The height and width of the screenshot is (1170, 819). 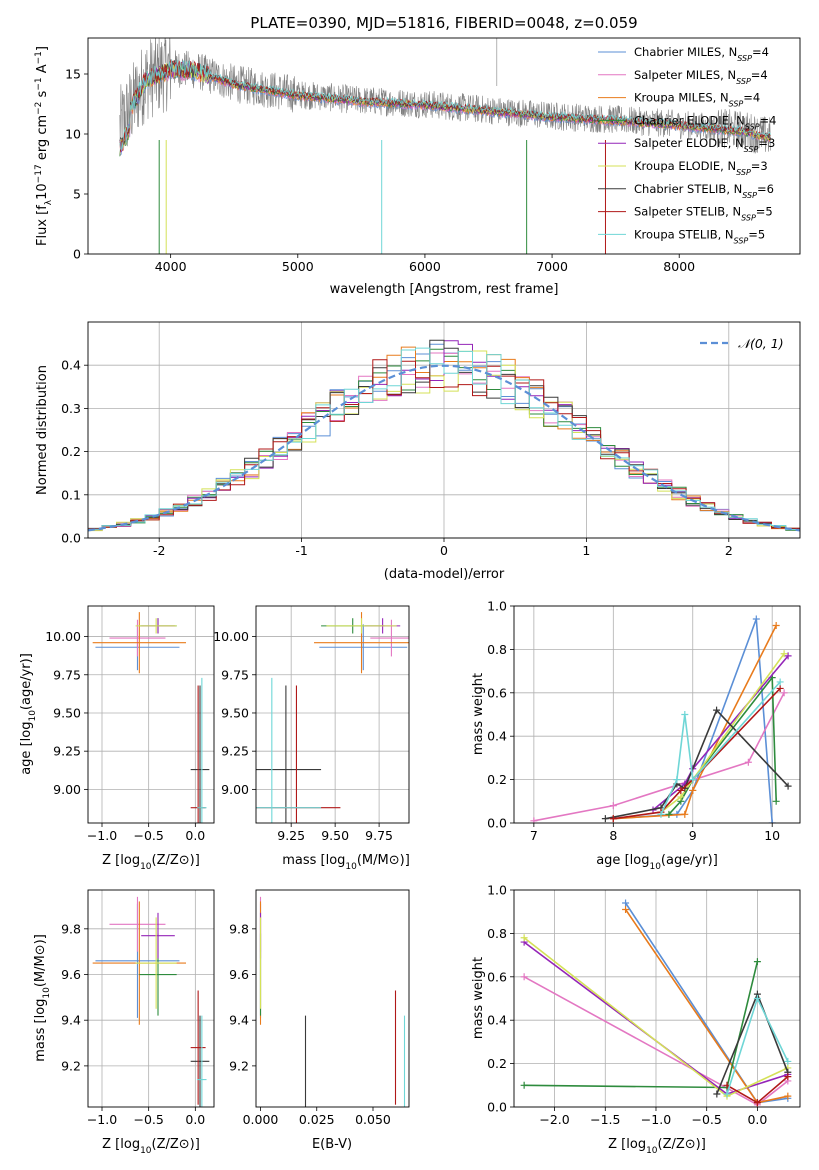 I want to click on axes-weight-vs-age: 7 8 9 10 0.0 0.2 0.4 0.6 0.8 1.0, so click(x=643, y=721).